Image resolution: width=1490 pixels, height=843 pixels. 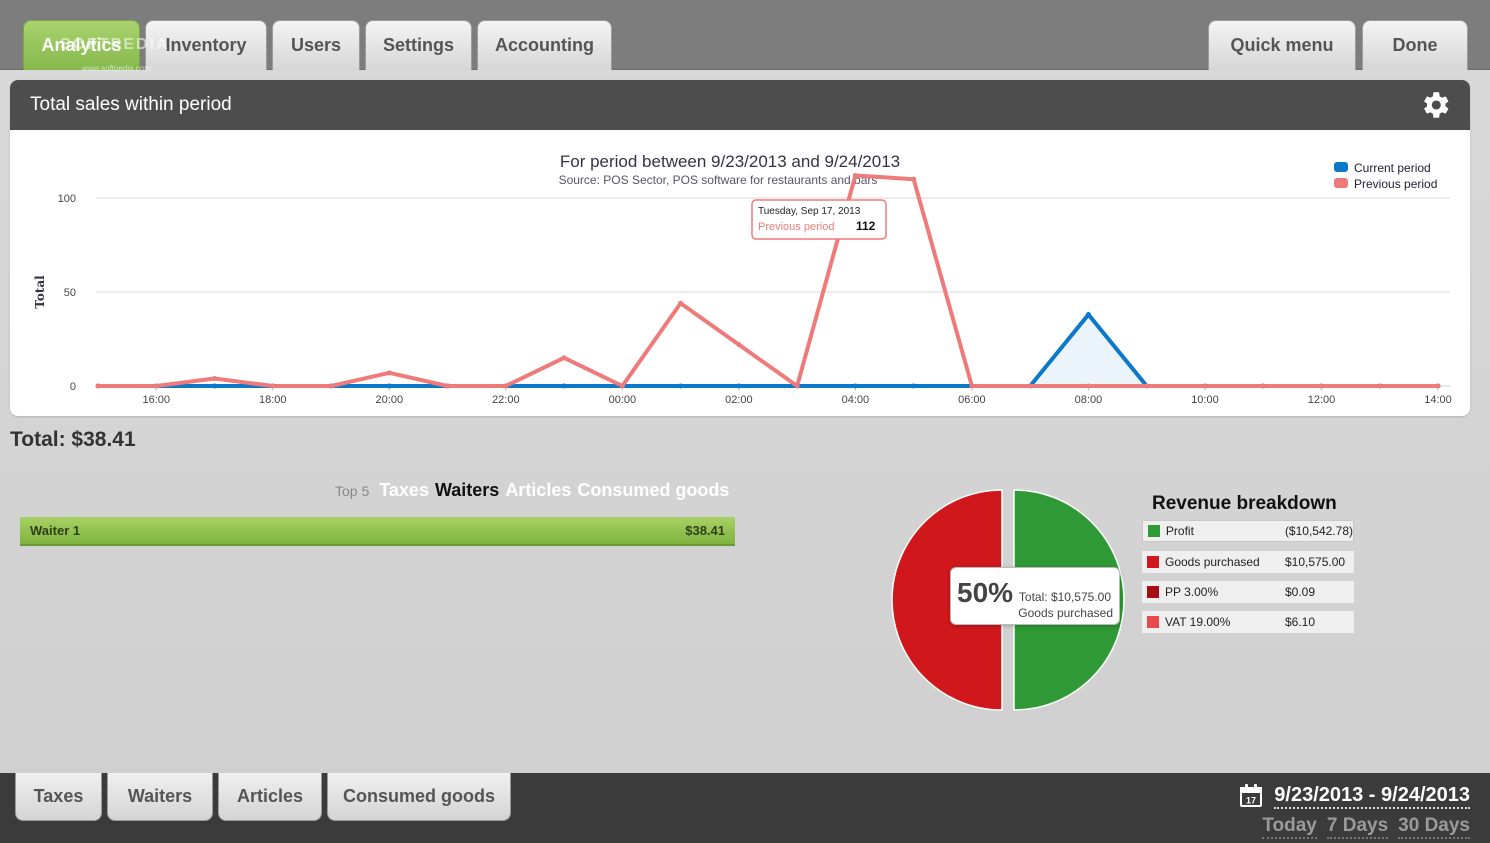 I want to click on tooltip-series: Previous period, so click(x=796, y=227).